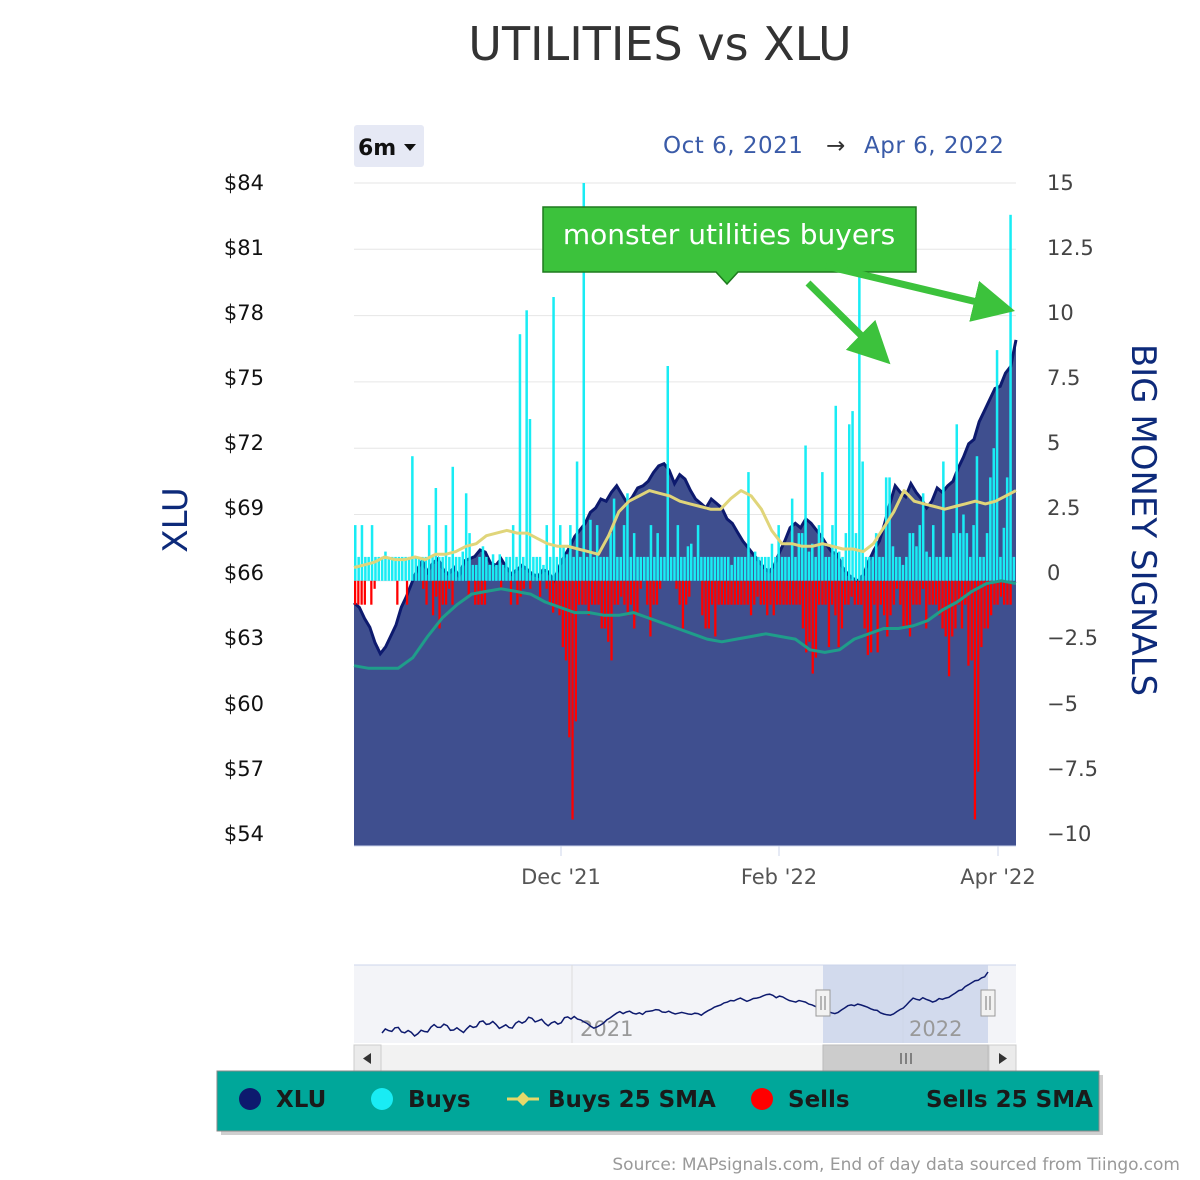 The width and height of the screenshot is (1200, 1180). I want to click on legend-item-sells-sma: Sells 25 SMA, so click(1009, 1100).